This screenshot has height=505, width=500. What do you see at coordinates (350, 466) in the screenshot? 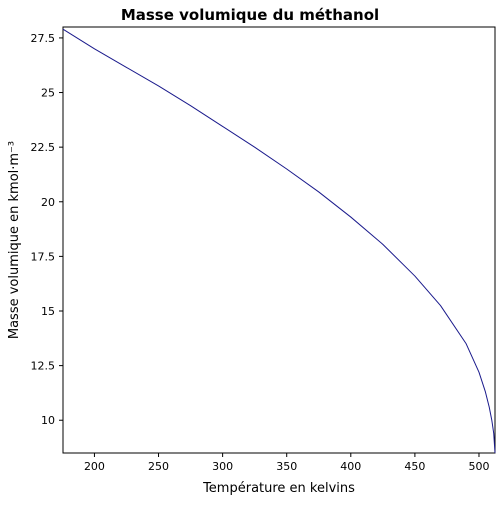
I see `x-tick-label: 400` at bounding box center [350, 466].